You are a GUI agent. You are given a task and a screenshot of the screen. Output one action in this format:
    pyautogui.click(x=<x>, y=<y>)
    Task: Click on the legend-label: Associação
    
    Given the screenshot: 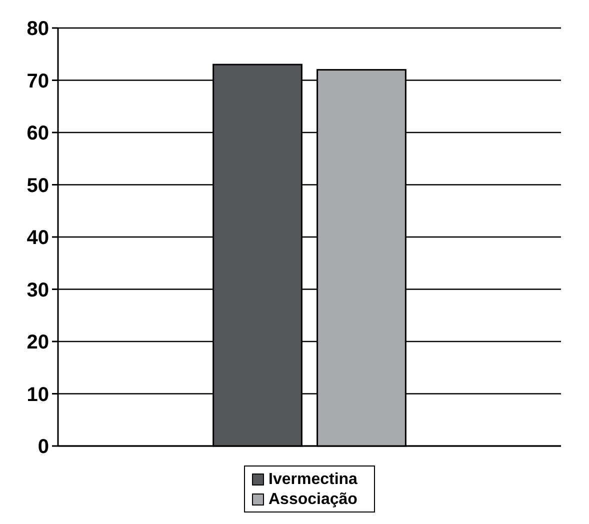 What is the action you would take?
    pyautogui.click(x=313, y=499)
    